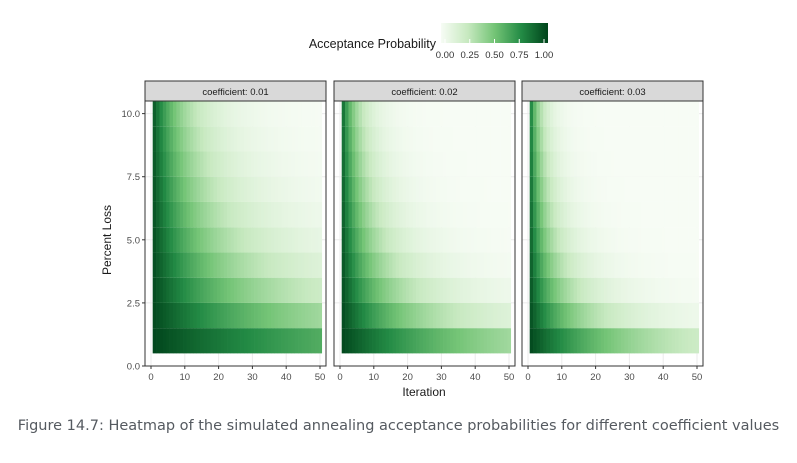 The width and height of the screenshot is (797, 463). Describe the element at coordinates (614, 227) in the screenshot. I see `heatmap-tiles` at that location.